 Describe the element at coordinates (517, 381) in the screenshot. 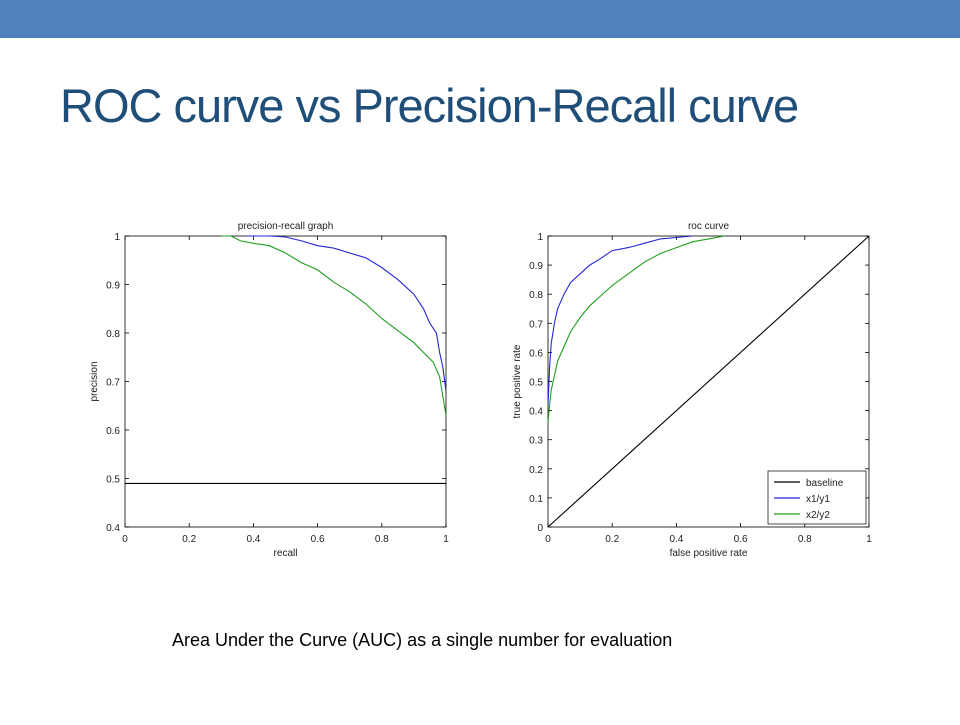

I see `y-axis-label: true positive rate` at that location.